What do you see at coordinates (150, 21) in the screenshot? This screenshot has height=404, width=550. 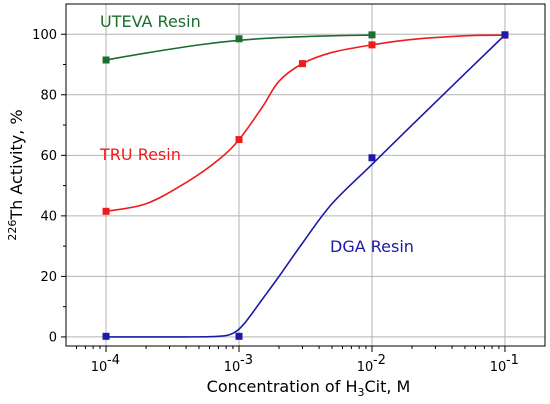 I see `uteva-resin-label: UTEVA Resin` at bounding box center [150, 21].